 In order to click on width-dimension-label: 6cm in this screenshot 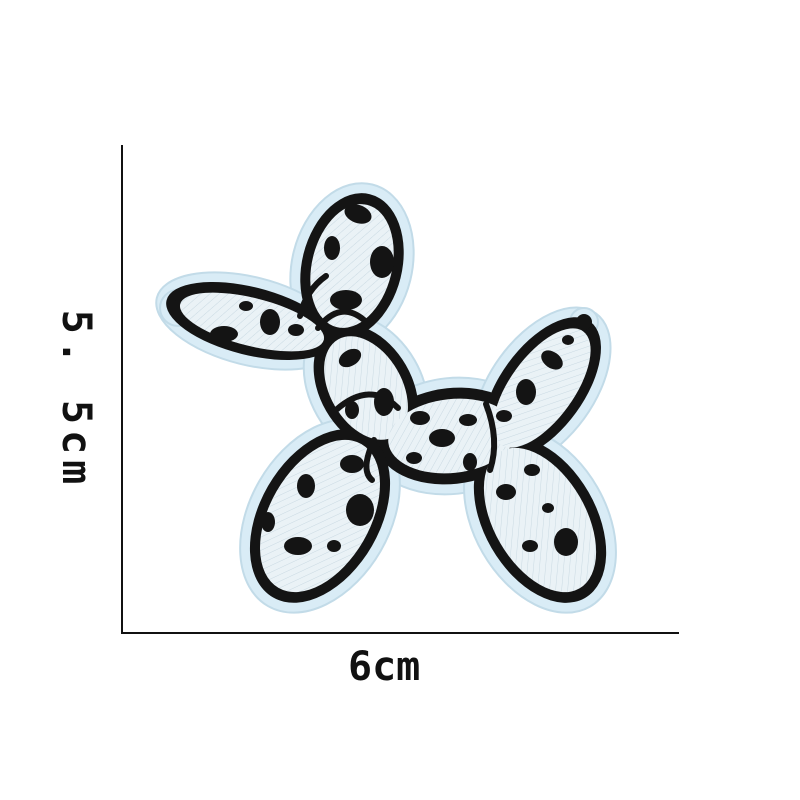, I will do `click(384, 667)`.